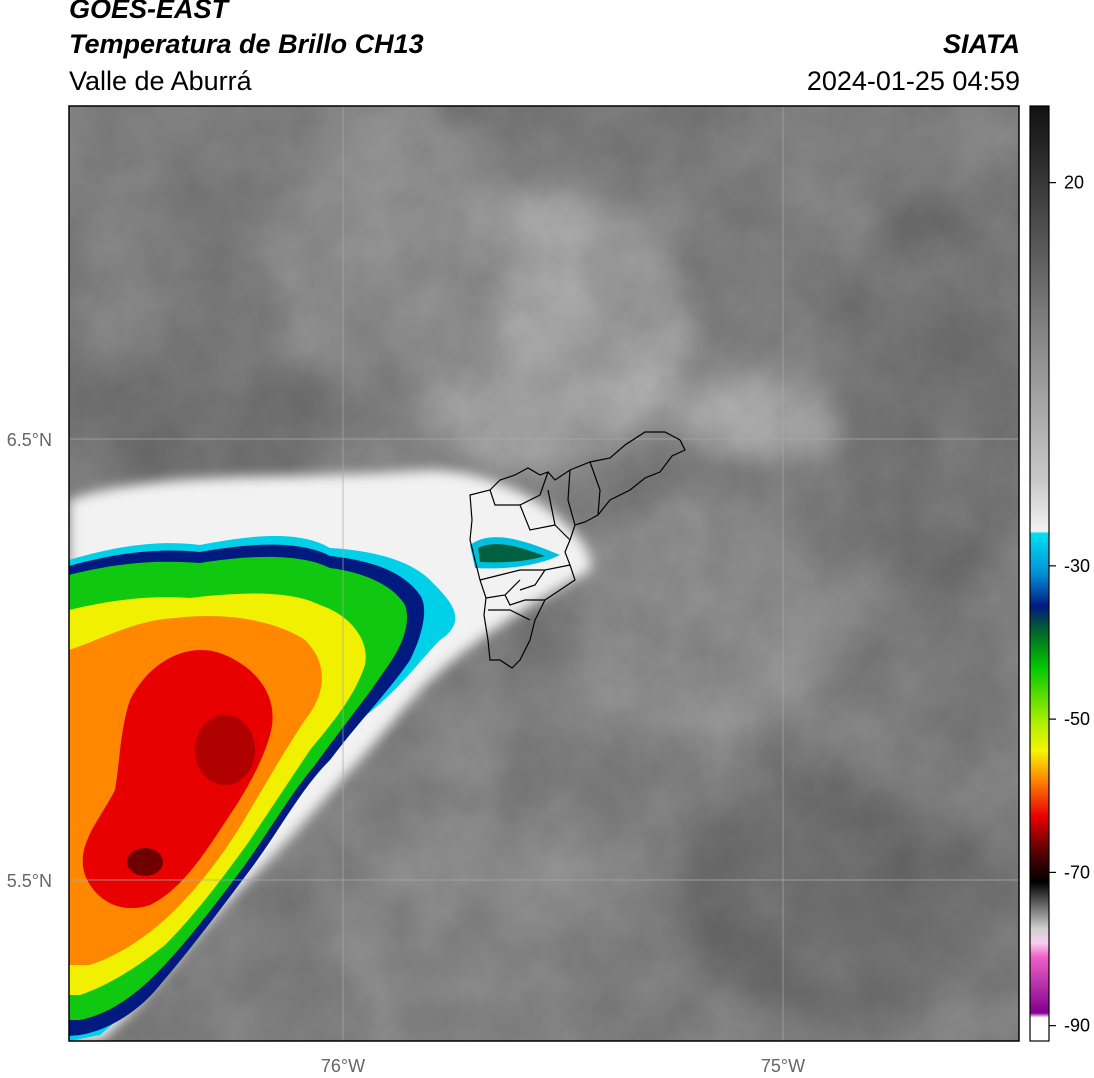 The image size is (1094, 1078). I want to click on colorbar-tick-label: 20, so click(1074, 183).